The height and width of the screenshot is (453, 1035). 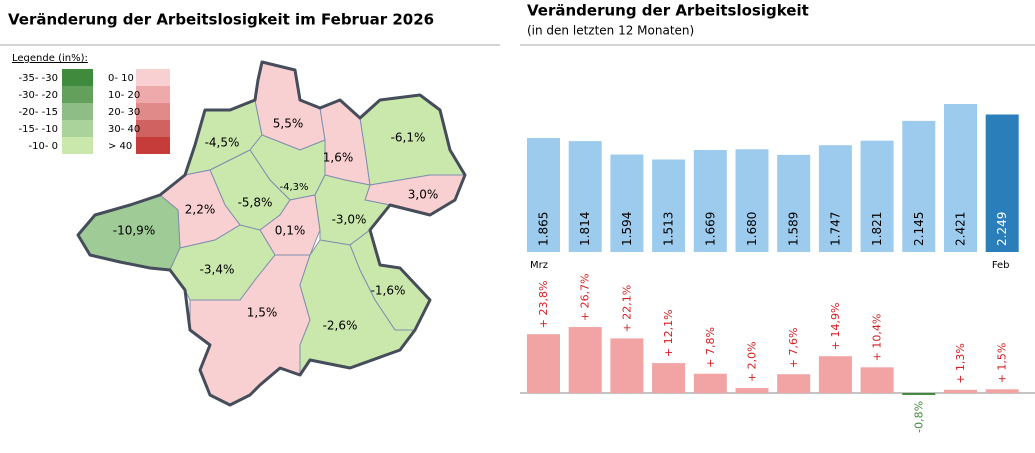 What do you see at coordinates (345, 142) in the screenshot?
I see `district` at bounding box center [345, 142].